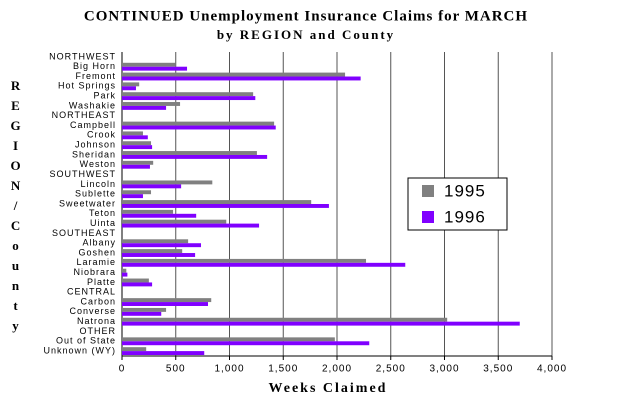  Describe the element at coordinates (552, 369) in the screenshot. I see `x-tick-label: 4,000` at that location.